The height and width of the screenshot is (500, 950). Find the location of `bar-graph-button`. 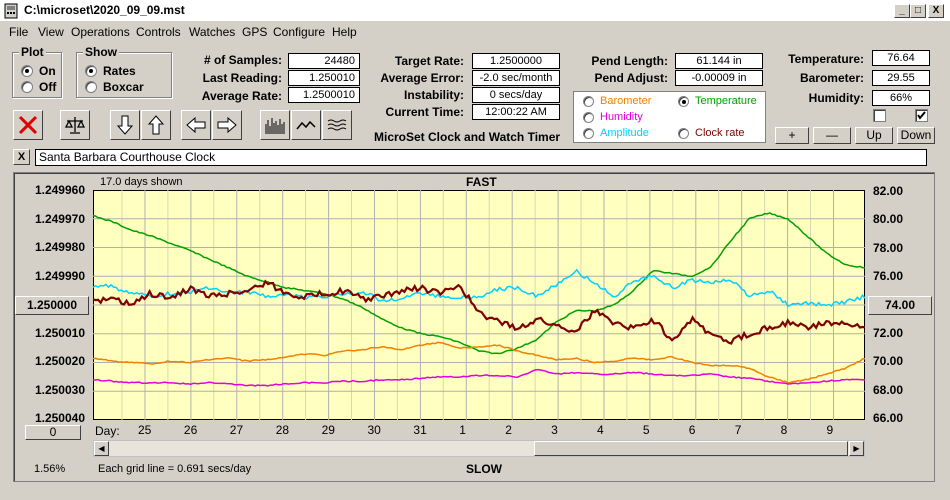

bar-graph-button is located at coordinates (275, 125).